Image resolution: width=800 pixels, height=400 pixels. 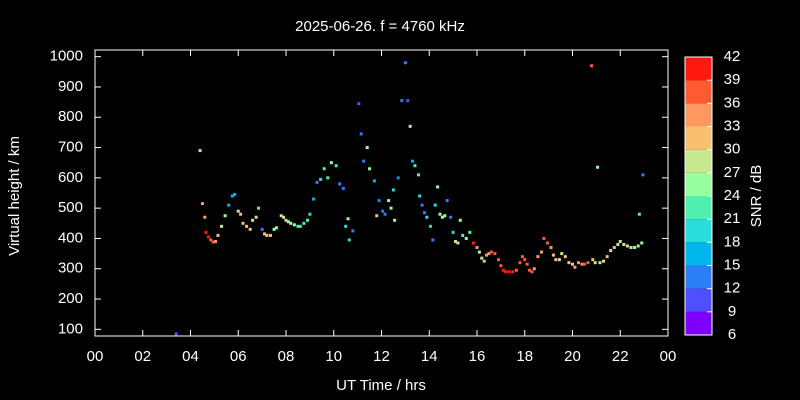 I want to click on colorbar-label: SNR / dB, so click(x=756, y=196).